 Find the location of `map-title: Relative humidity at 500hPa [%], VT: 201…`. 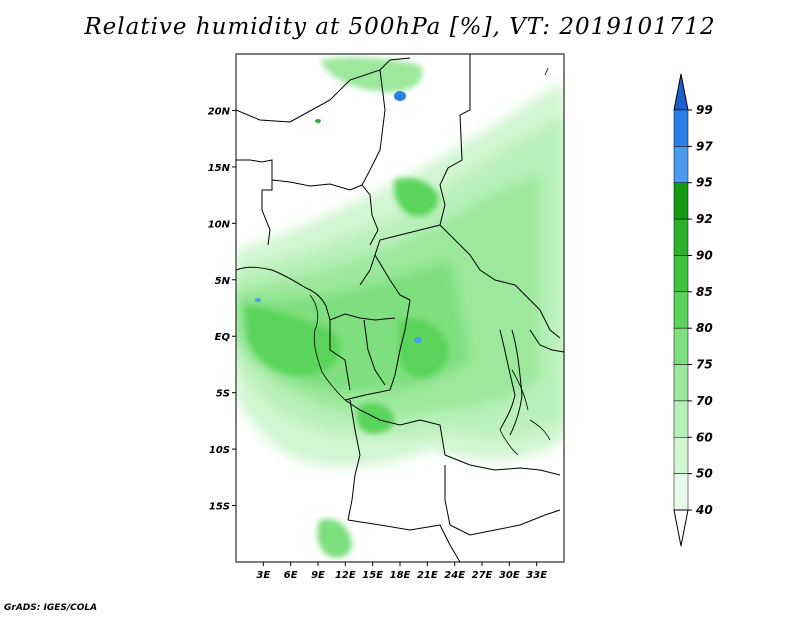

map-title: Relative humidity at 500hPa [%], VT: 201… is located at coordinates (400, 27).